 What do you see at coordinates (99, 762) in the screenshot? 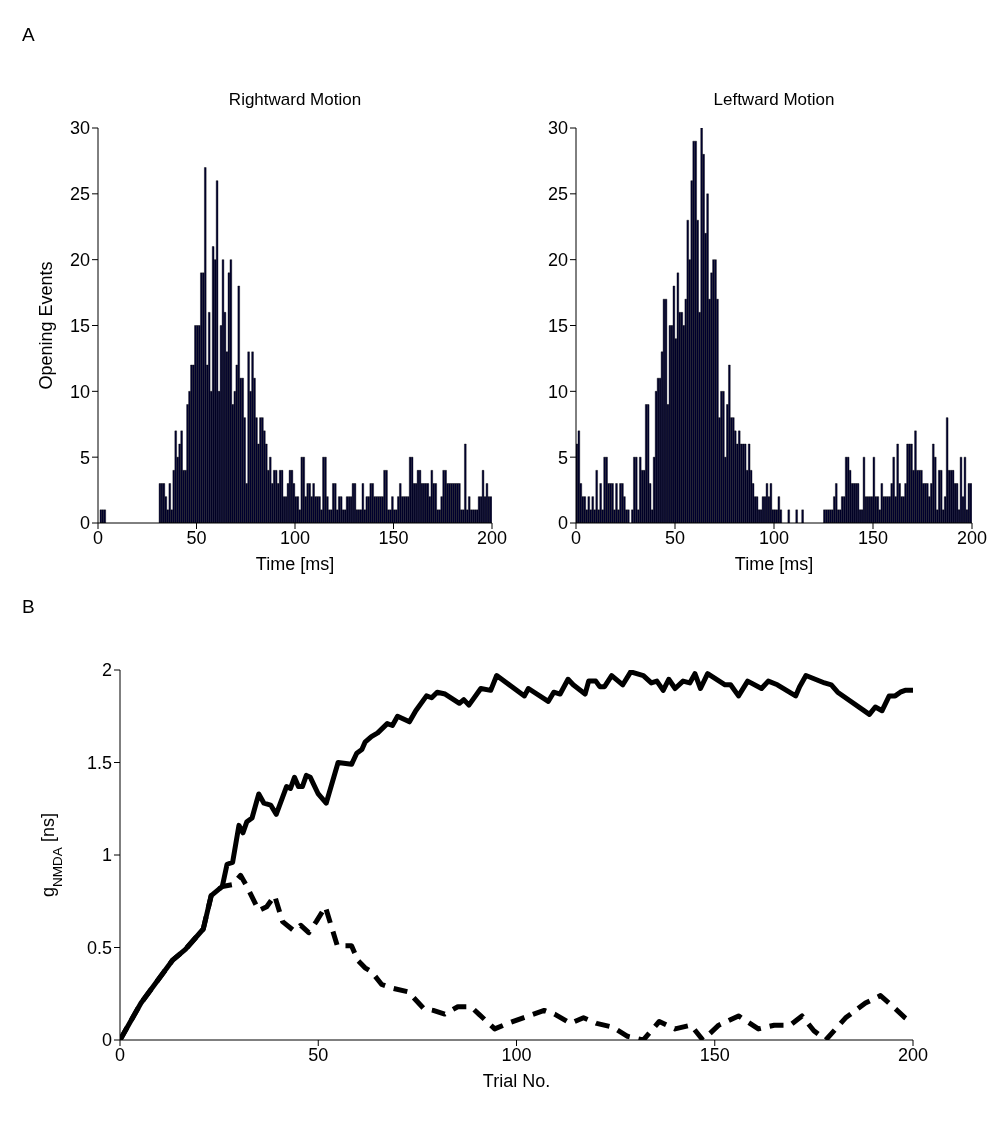
I see `y-tick-label: 1.5` at bounding box center [99, 762].